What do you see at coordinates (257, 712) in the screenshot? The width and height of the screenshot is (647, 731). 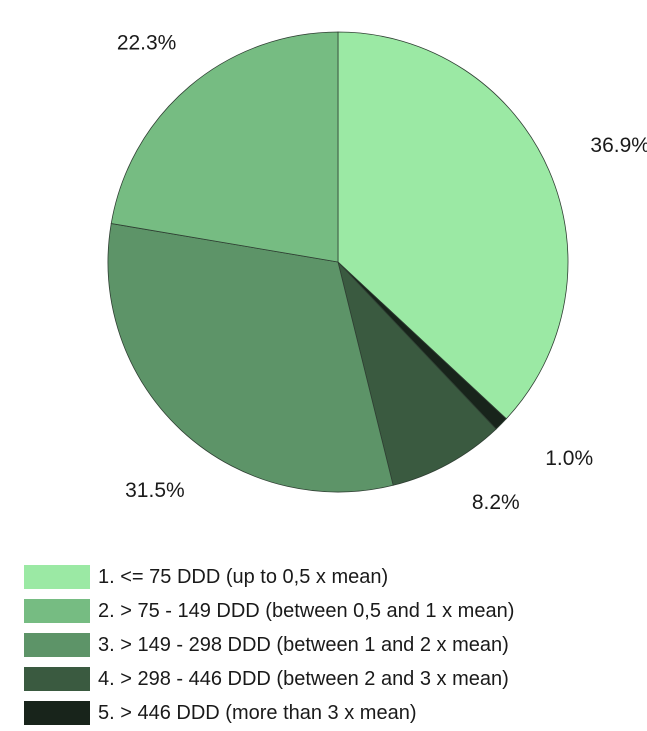 I see `legend-label: 5. > 446 DDD (more than 3 x mean)` at bounding box center [257, 712].